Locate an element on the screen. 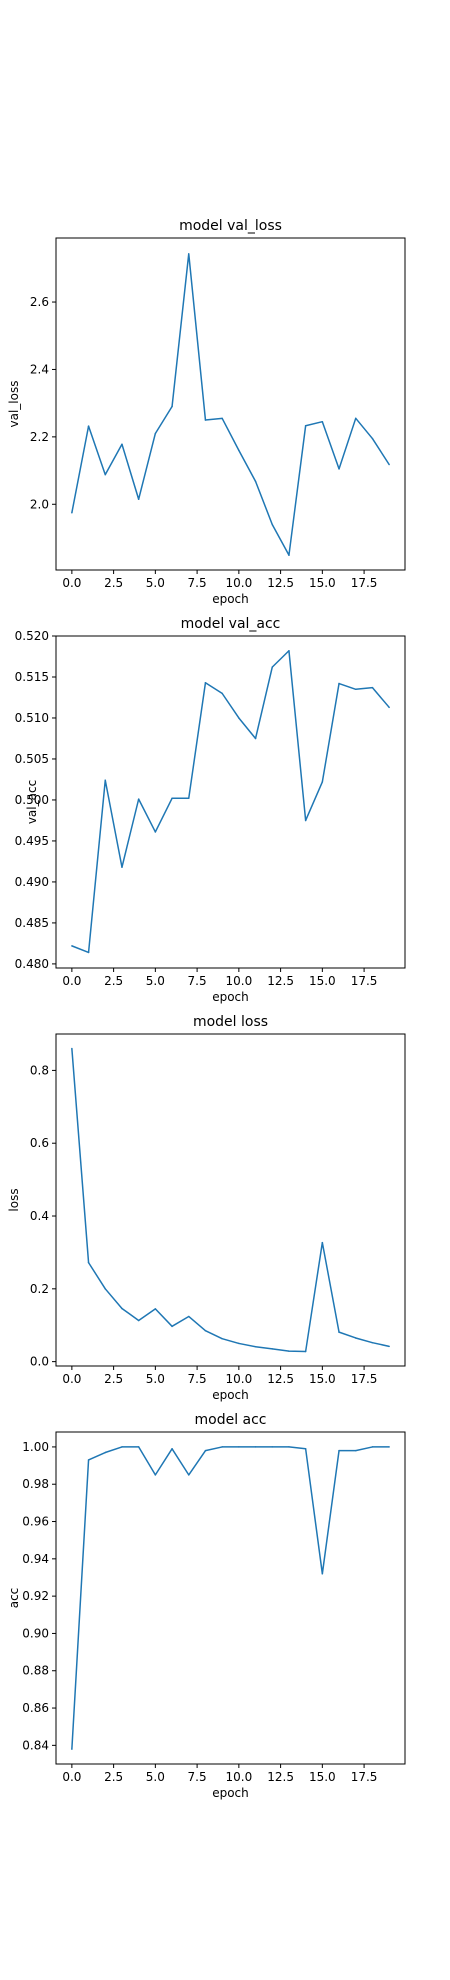 Image resolution: width=450 pixels, height=1980 pixels. y-tick-label: 1.00 is located at coordinates (35, 1447).